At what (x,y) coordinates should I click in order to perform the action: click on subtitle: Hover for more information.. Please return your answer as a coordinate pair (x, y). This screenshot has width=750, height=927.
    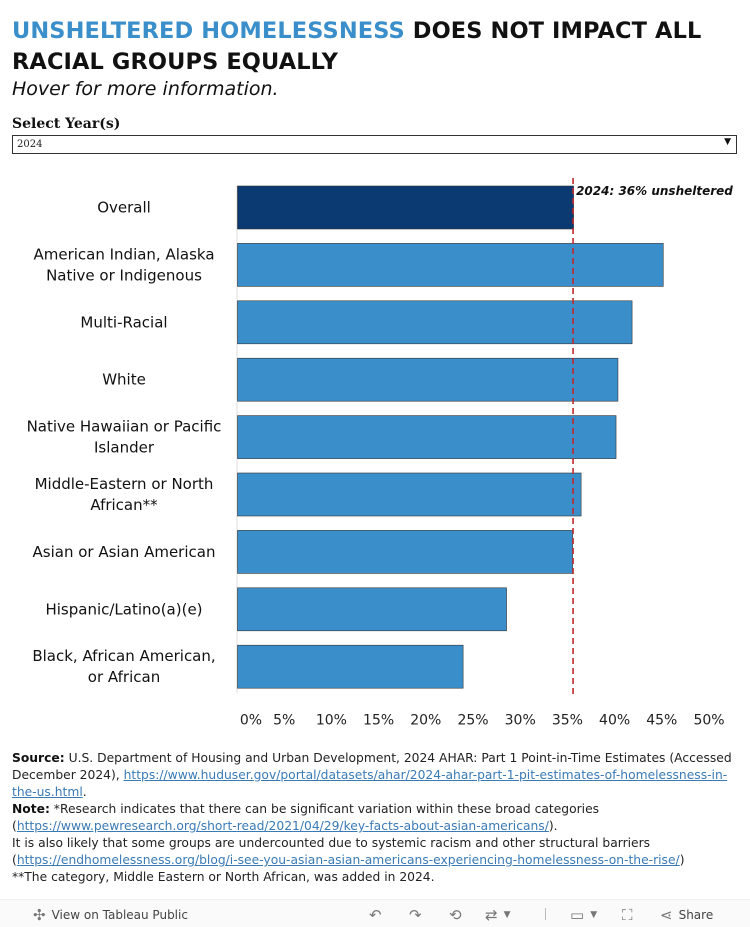
    Looking at the image, I should click on (145, 89).